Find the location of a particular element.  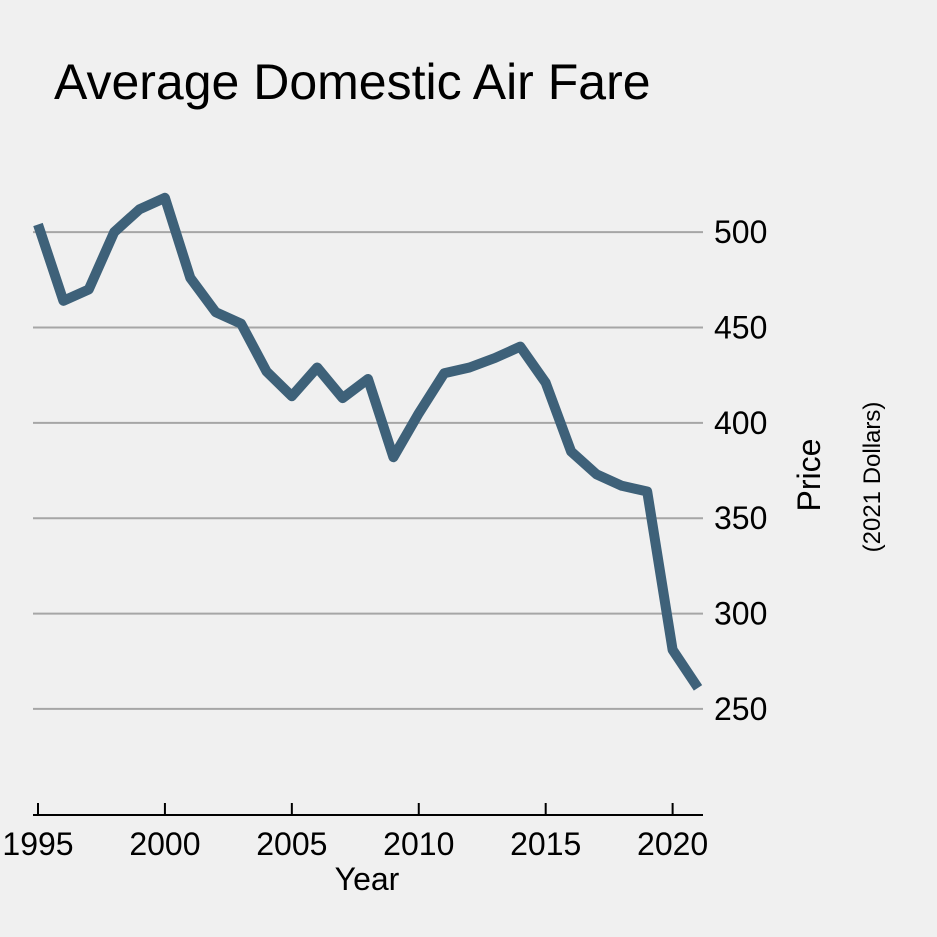

y-axis-ticks: 250 300 350 400 450 500 is located at coordinates (740, 470).